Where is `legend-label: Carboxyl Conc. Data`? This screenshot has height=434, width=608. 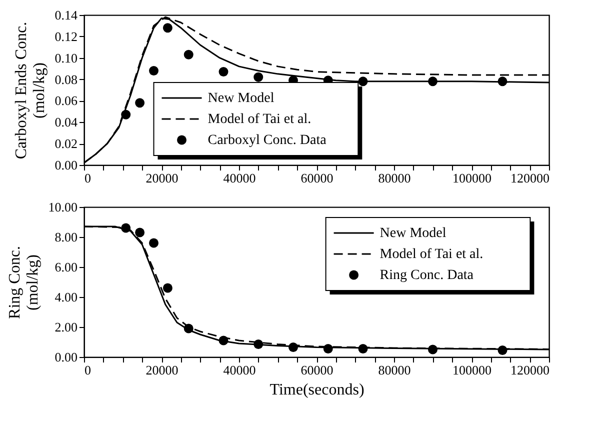
legend-label: Carboxyl Conc. Data is located at coordinates (268, 140).